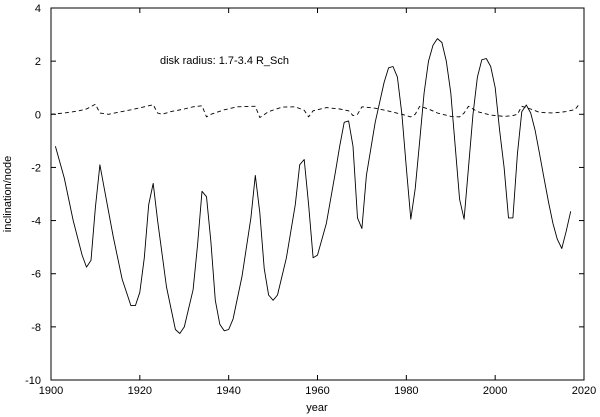 This screenshot has width=600, height=417. Describe the element at coordinates (38, 62) in the screenshot. I see `y-tick-label: 2` at that location.